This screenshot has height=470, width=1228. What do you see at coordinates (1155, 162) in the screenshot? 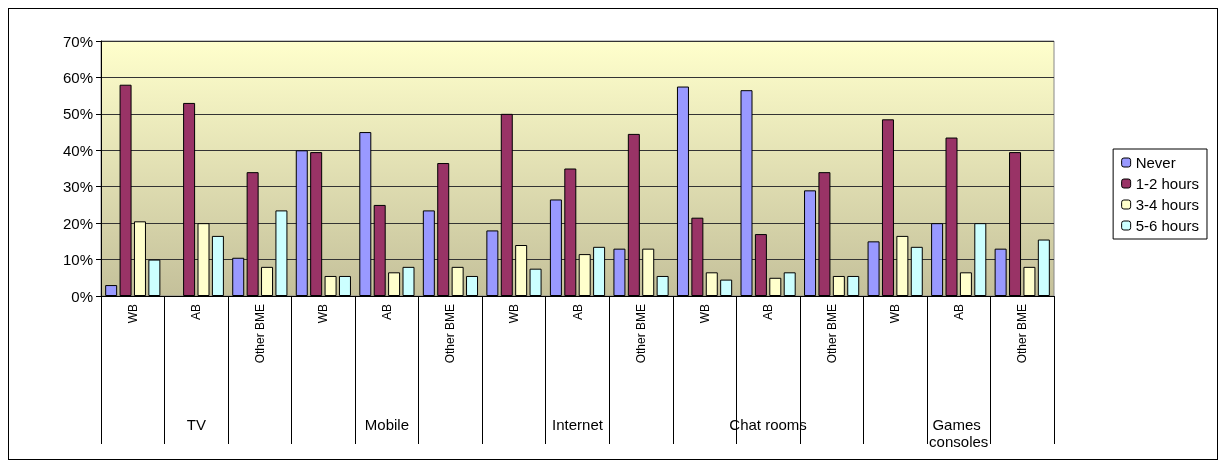
I see `legend-label: Never` at bounding box center [1155, 162].